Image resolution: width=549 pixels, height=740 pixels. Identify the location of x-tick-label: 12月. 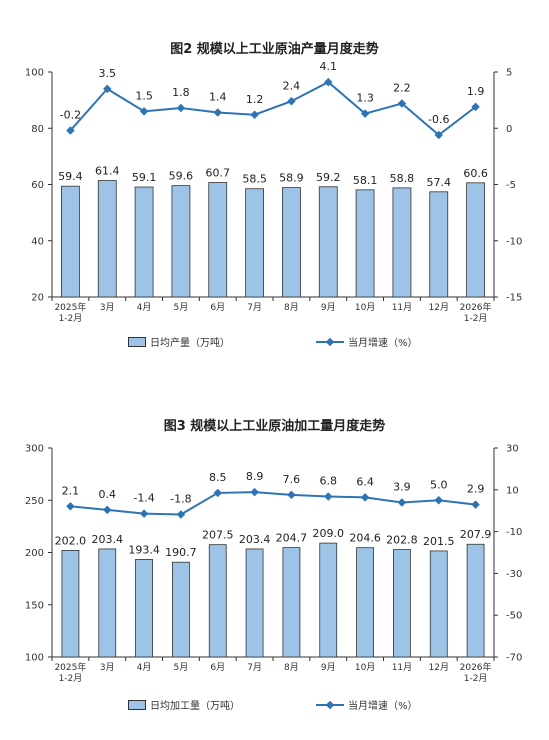
(439, 307).